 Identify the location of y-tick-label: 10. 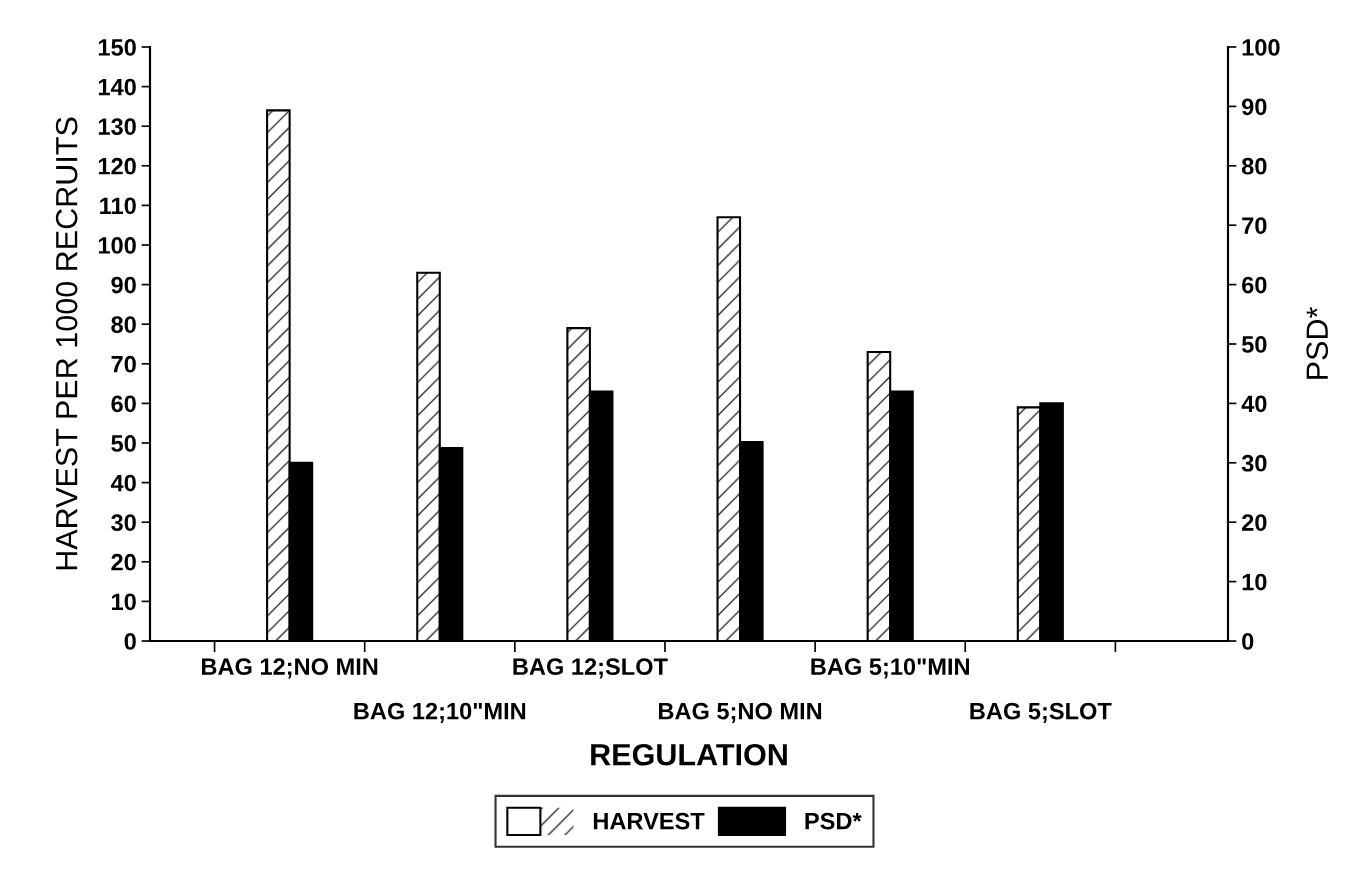
(124, 602).